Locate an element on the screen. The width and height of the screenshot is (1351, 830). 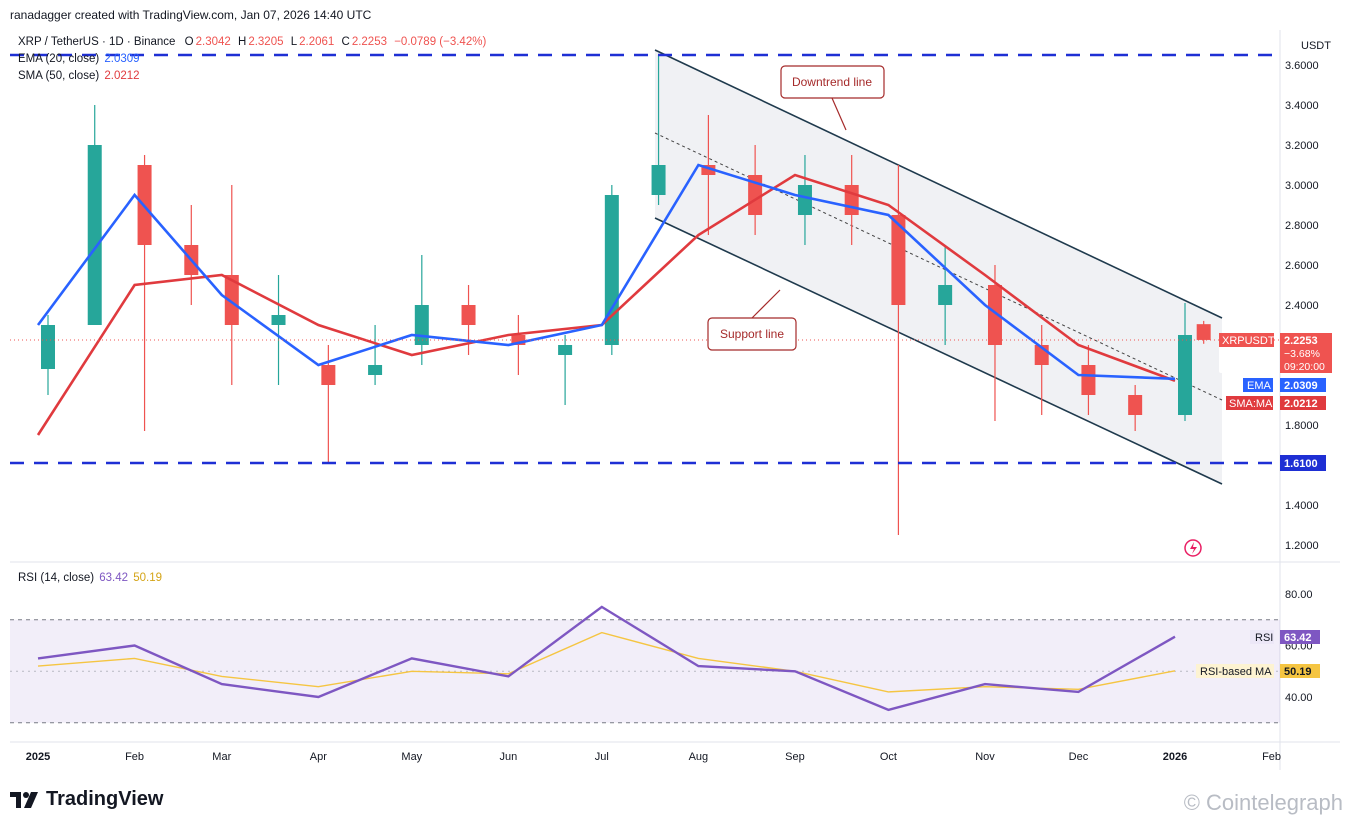
ema-legend: EMA (20, close) 2.0309 is located at coordinates (79, 59).